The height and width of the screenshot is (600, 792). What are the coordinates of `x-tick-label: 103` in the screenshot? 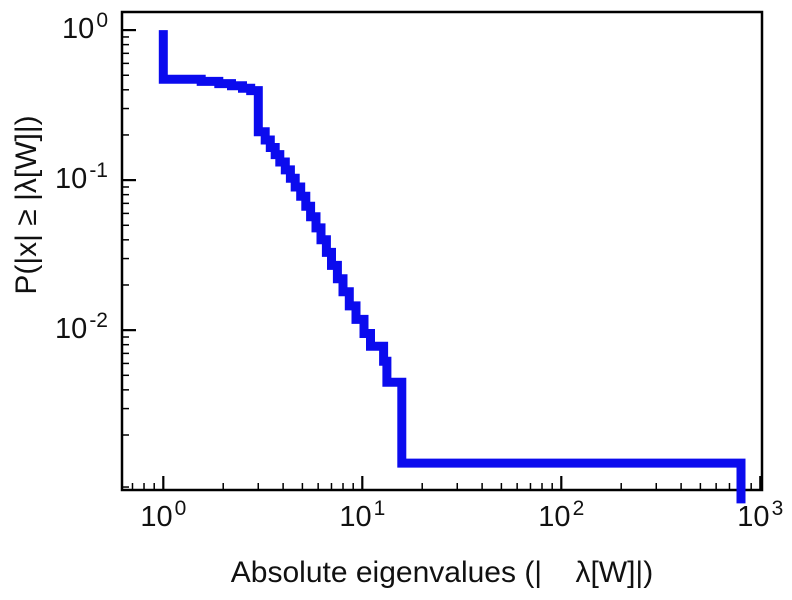 It's located at (753, 515).